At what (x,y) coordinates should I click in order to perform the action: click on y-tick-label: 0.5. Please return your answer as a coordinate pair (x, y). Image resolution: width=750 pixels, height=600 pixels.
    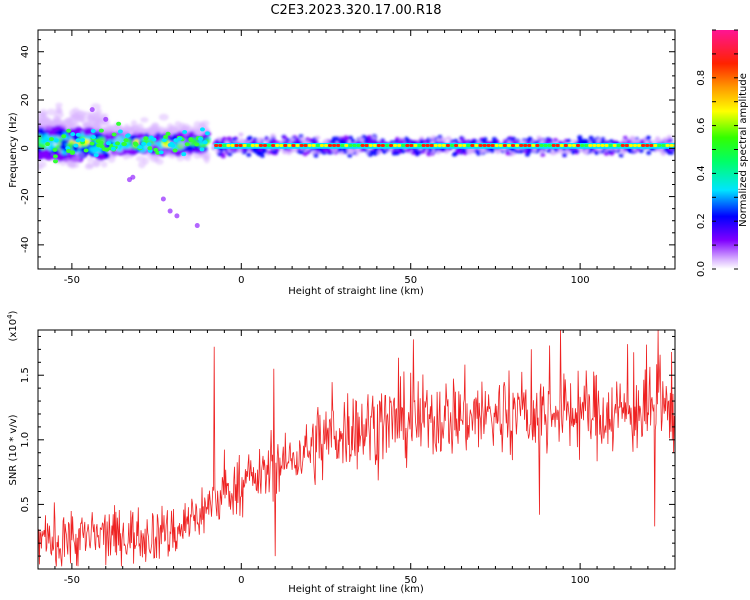
    Looking at the image, I should click on (25, 504).